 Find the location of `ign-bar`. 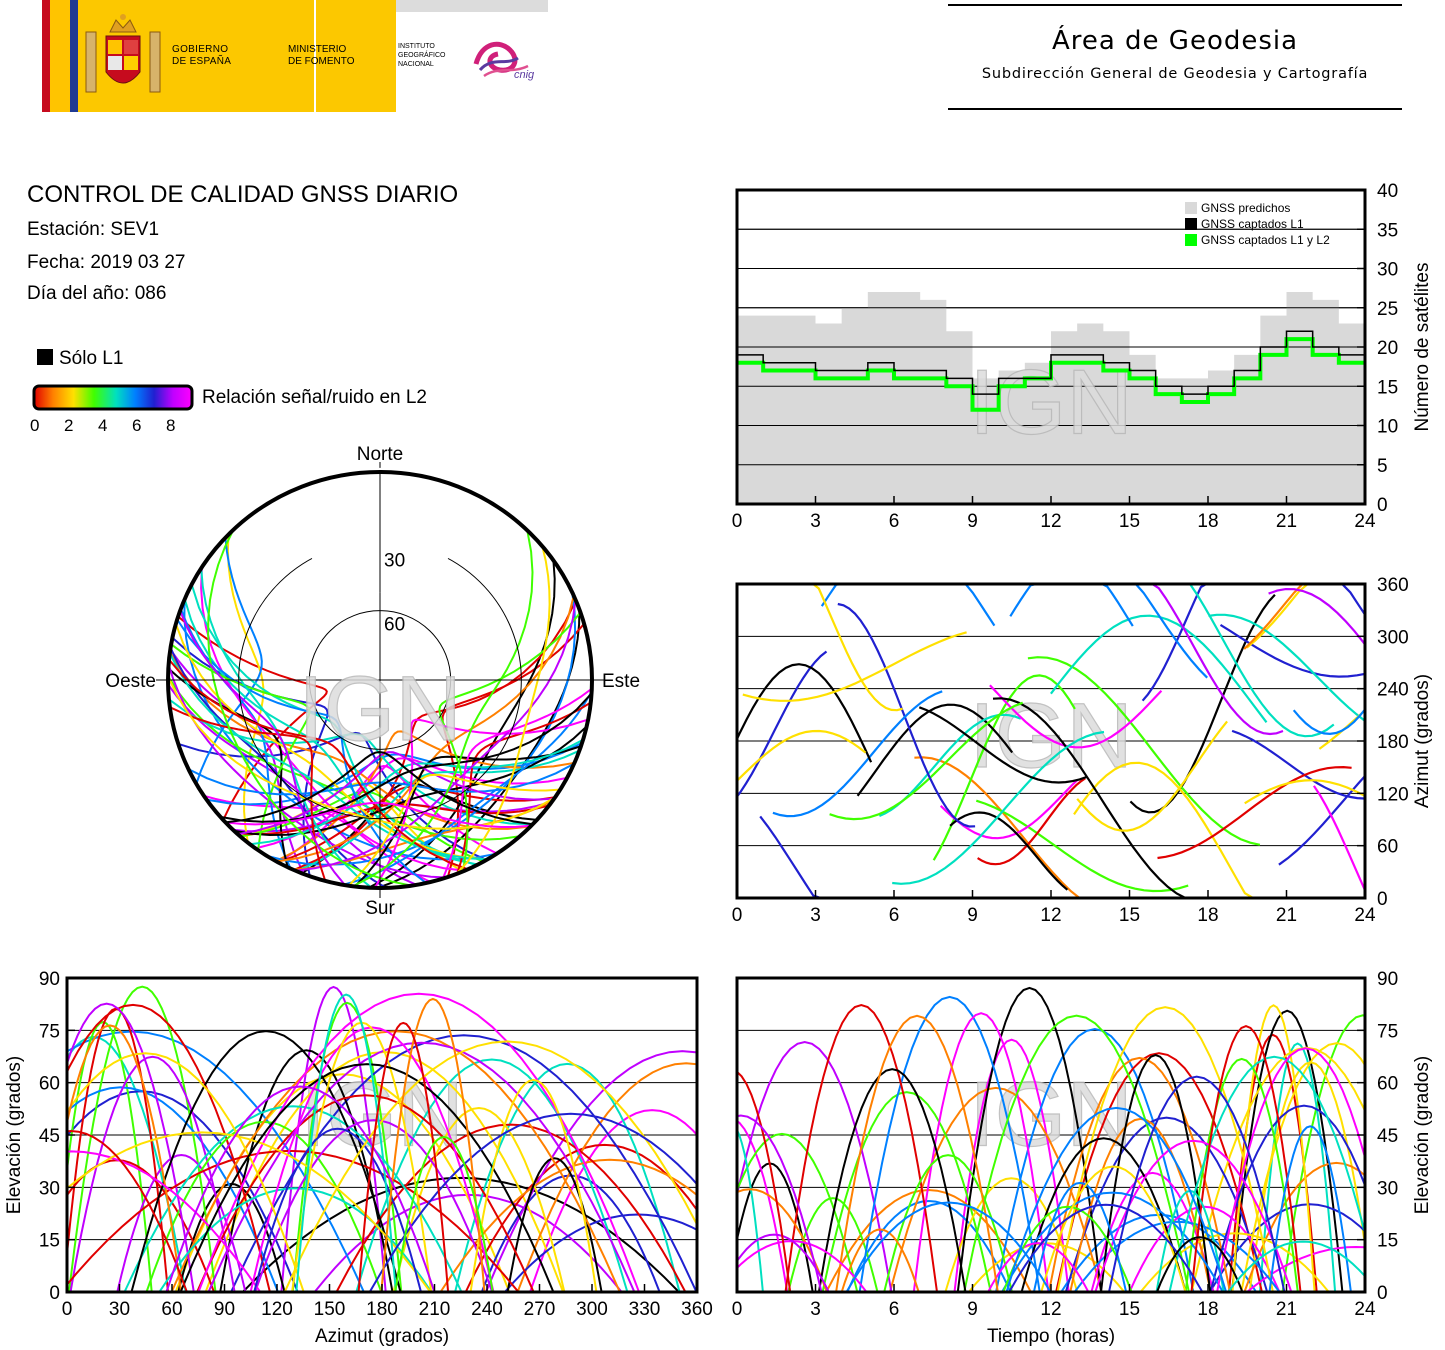

ign-bar is located at coordinates (472, 6).